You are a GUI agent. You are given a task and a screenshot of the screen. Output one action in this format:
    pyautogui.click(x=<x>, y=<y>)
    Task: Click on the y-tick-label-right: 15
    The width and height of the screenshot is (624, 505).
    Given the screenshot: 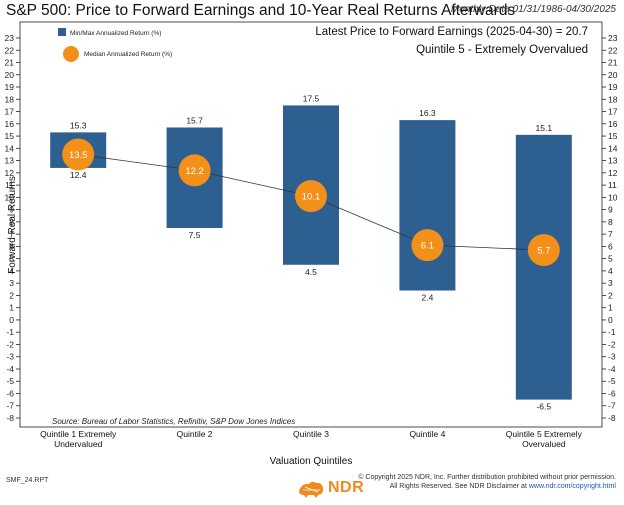 What is the action you would take?
    pyautogui.click(x=613, y=136)
    